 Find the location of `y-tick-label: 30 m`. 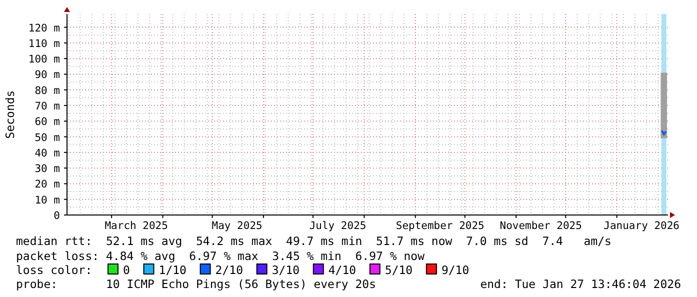

y-tick-label: 30 m is located at coordinates (47, 169).